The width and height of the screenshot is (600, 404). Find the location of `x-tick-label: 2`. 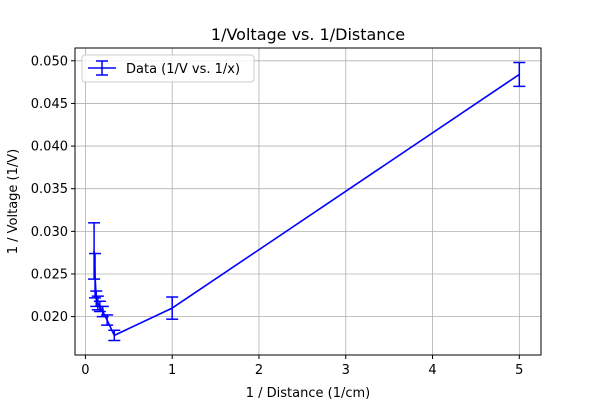

x-tick-label: 2 is located at coordinates (259, 370).